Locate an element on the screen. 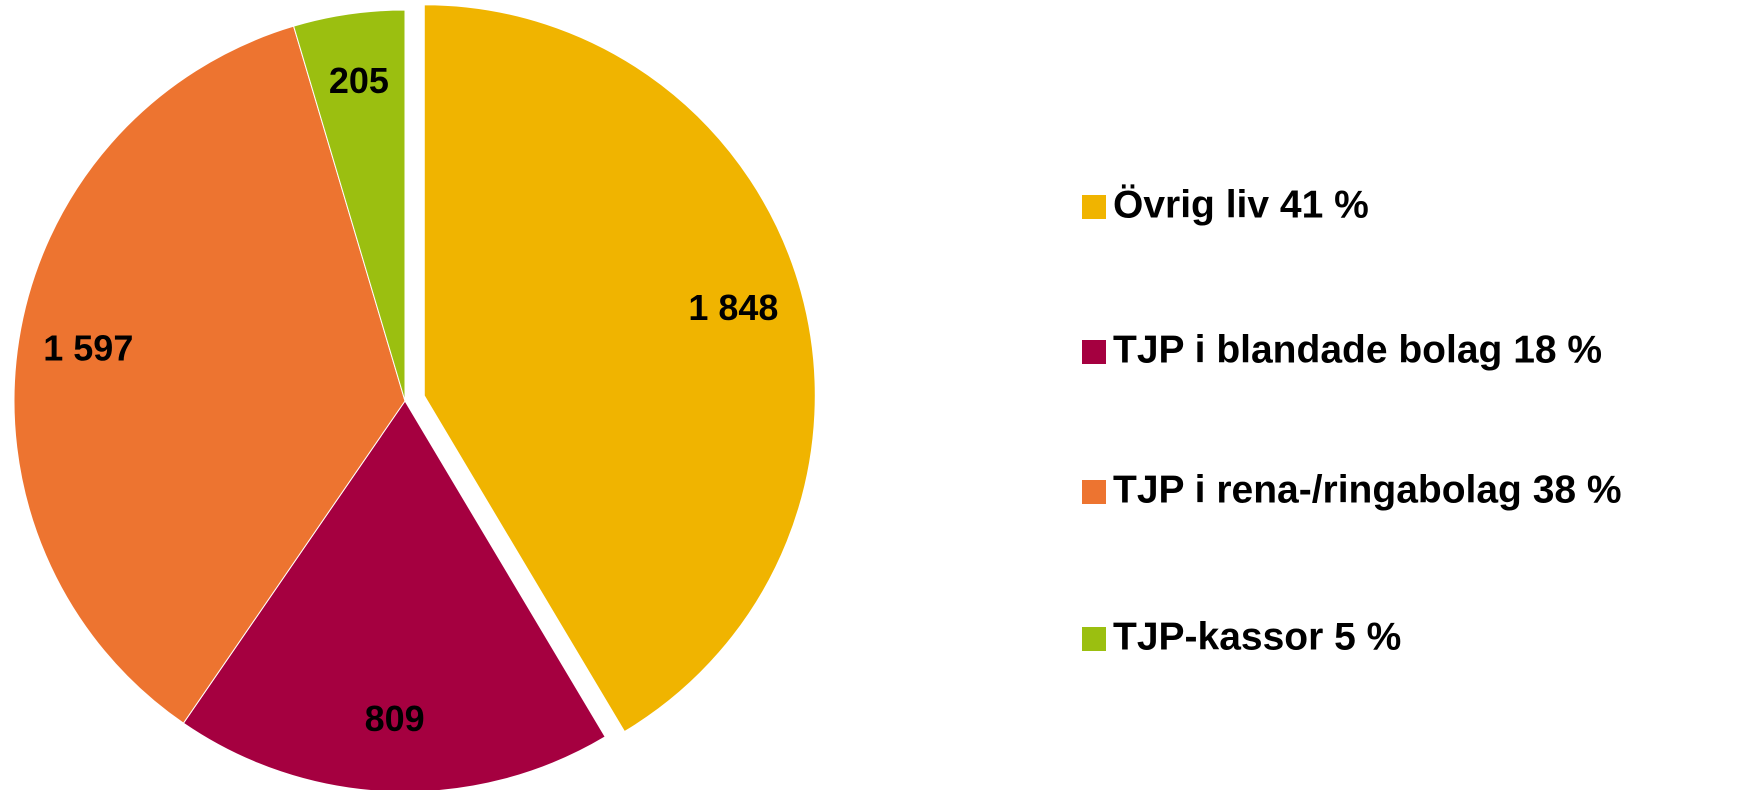 Image resolution: width=1753 pixels, height=790 pixels. legend-label: TJP i blandade bolag 18 % is located at coordinates (1357, 349).